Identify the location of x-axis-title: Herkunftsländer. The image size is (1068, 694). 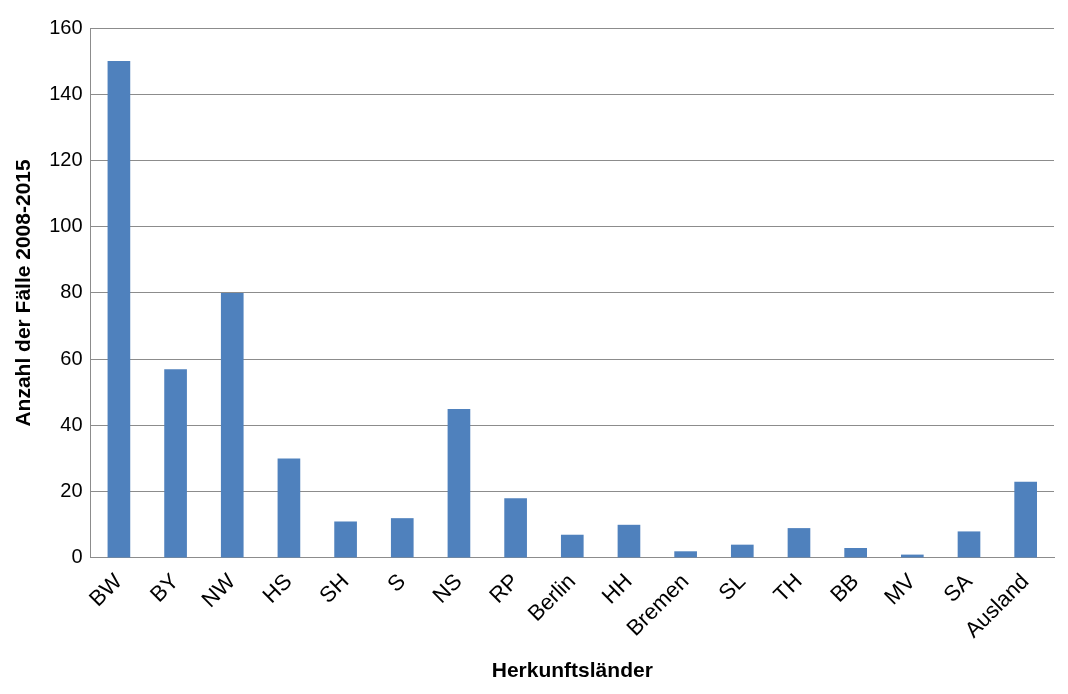
(572, 670).